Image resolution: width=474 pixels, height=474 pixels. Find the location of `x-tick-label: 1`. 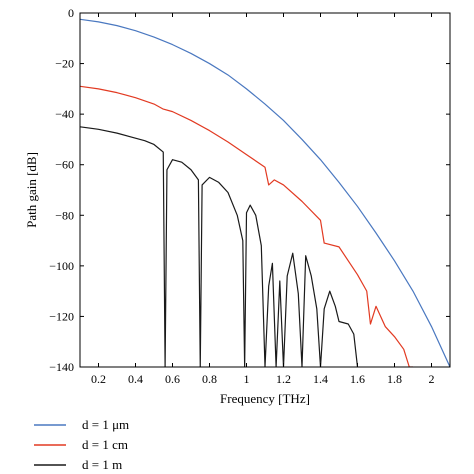

x-tick-label: 1 is located at coordinates (247, 379).